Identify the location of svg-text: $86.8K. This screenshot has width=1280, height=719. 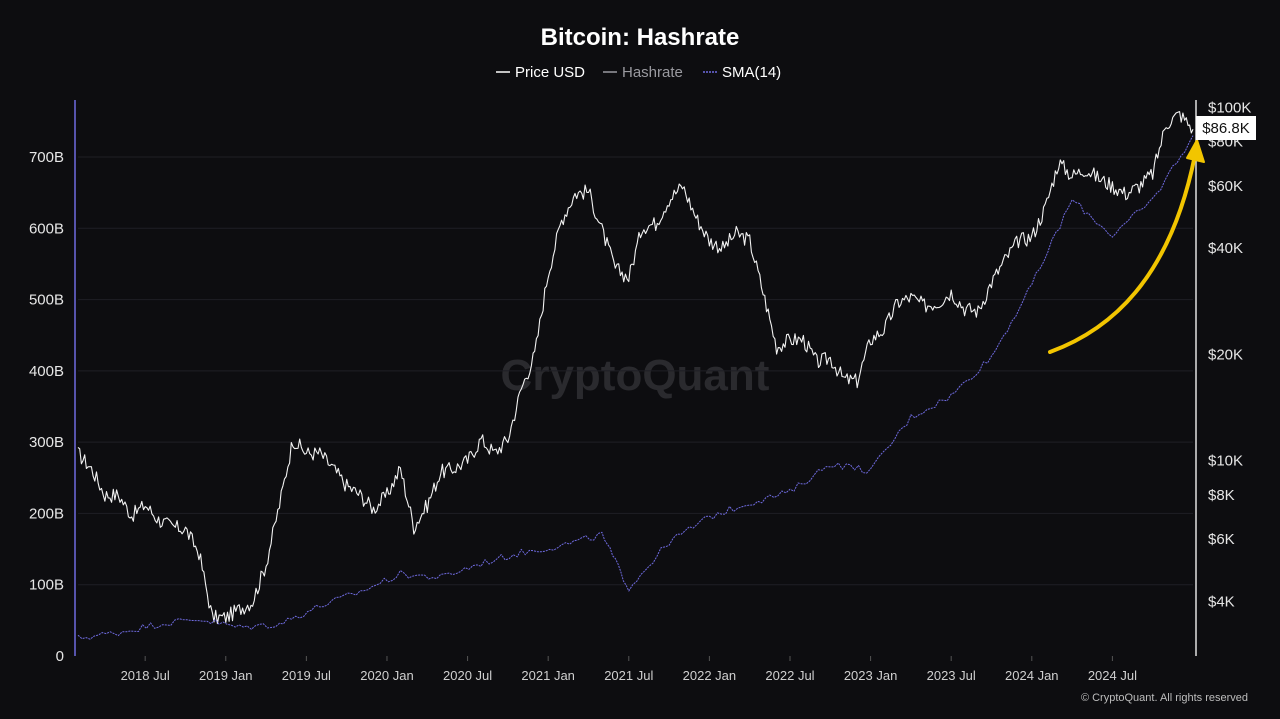
(1226, 128).